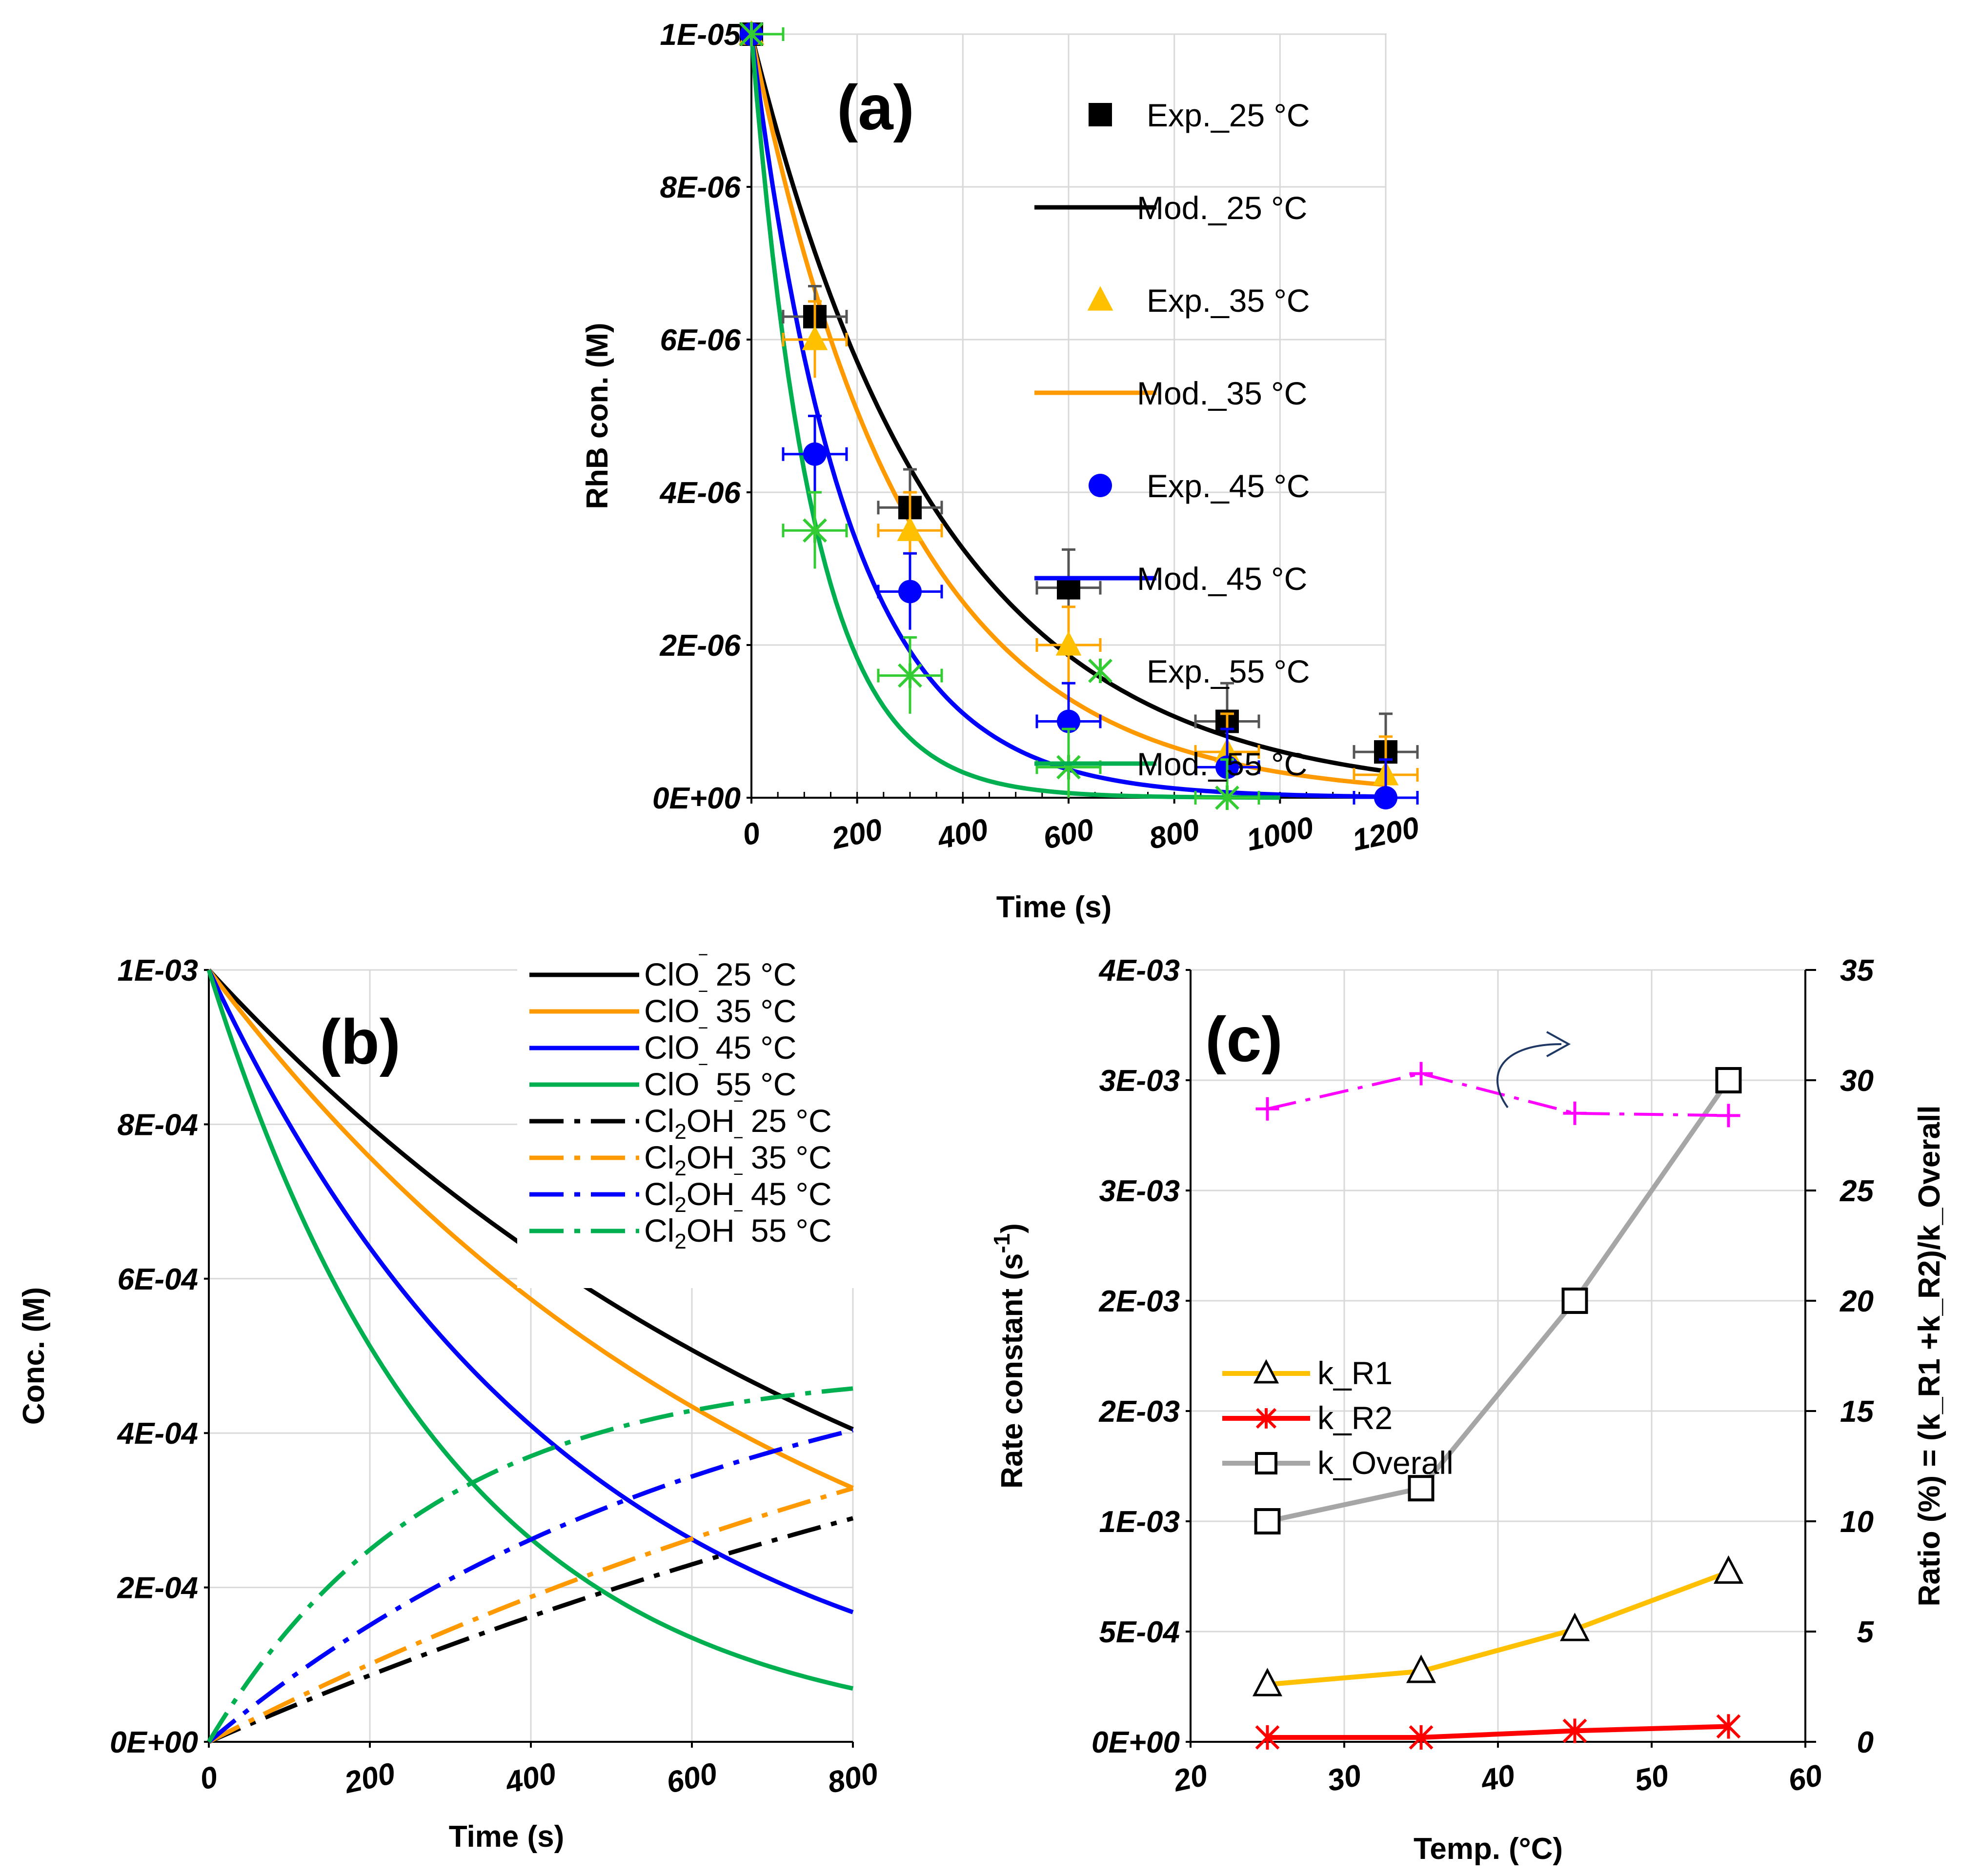 The image size is (1961, 1876). I want to click on y2-tick-label: 25, so click(1857, 1191).